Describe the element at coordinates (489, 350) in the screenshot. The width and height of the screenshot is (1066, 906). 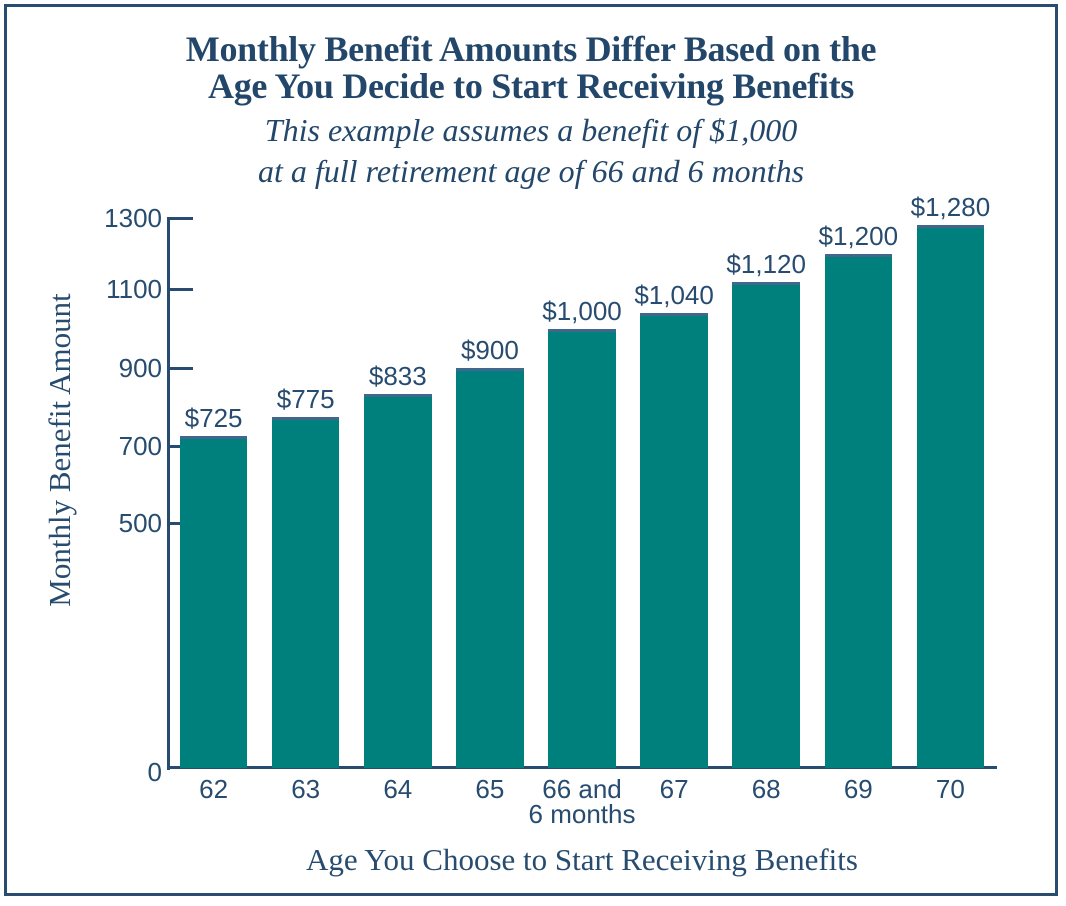
I see `bar-value-label: $900` at that location.